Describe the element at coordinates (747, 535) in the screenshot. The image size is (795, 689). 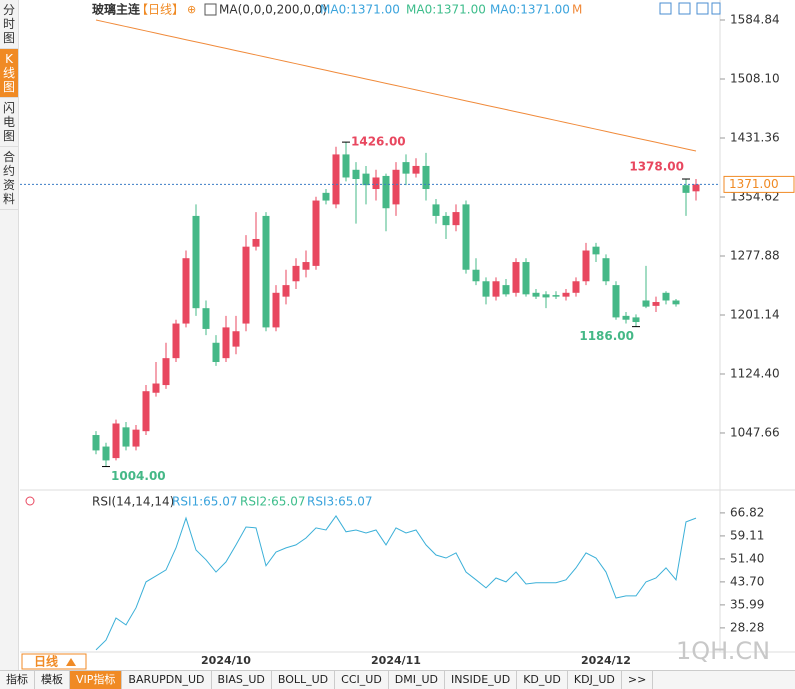
I see `y-tick-label: 59.11` at that location.